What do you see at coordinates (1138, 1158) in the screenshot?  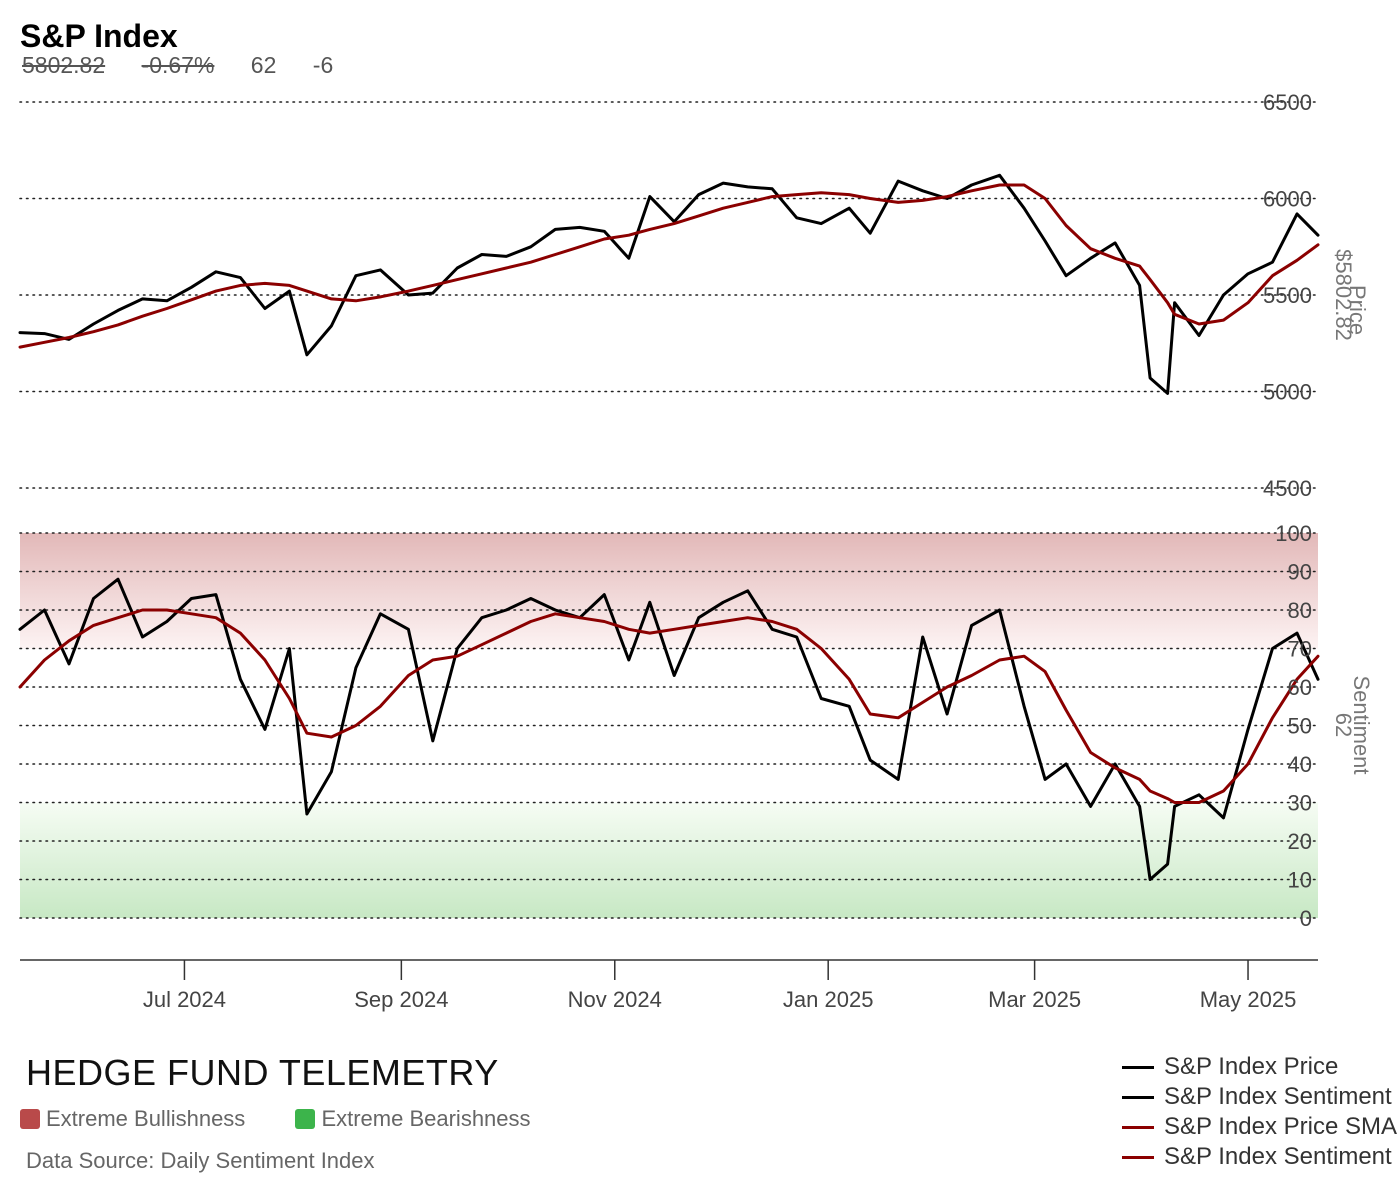 I see `legend-line-sentiment-sma` at bounding box center [1138, 1158].